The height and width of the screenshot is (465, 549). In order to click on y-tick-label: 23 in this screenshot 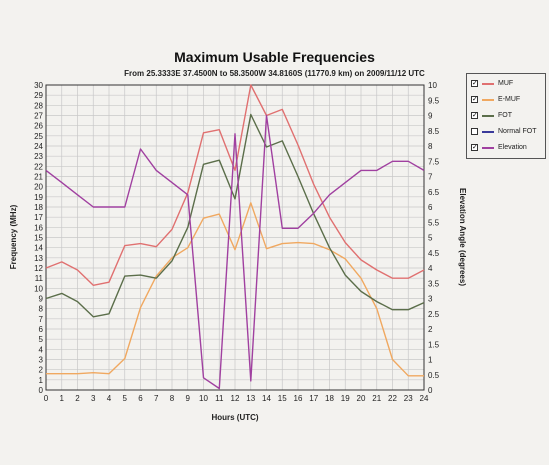, I will do `click(38, 156)`.